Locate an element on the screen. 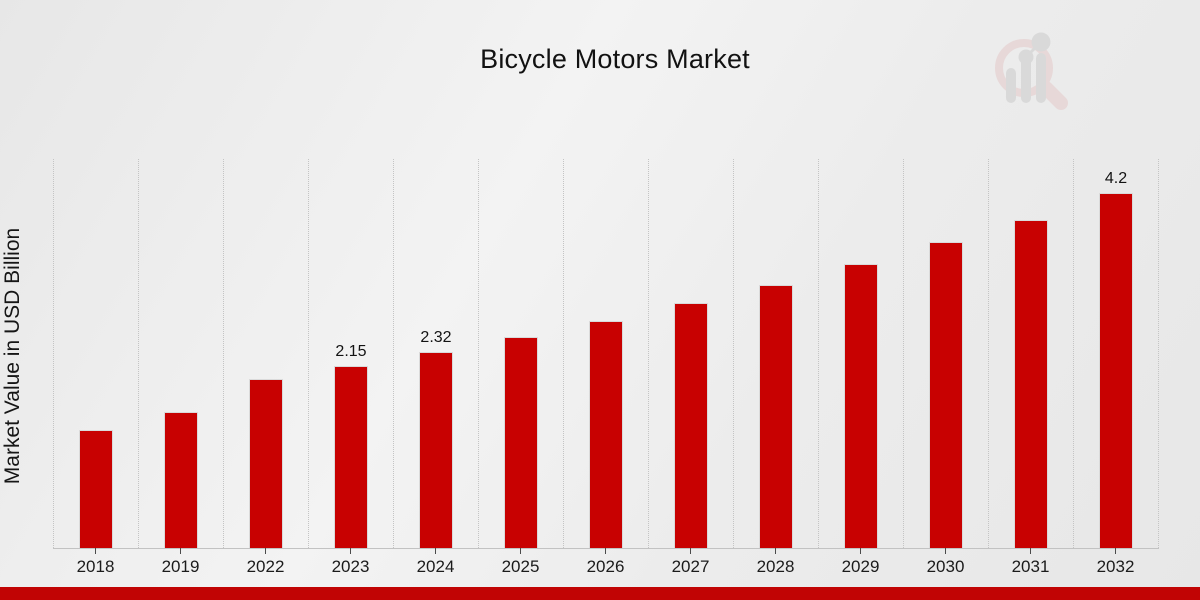 This screenshot has height=600, width=1200. bar-2024 is located at coordinates (436, 450).